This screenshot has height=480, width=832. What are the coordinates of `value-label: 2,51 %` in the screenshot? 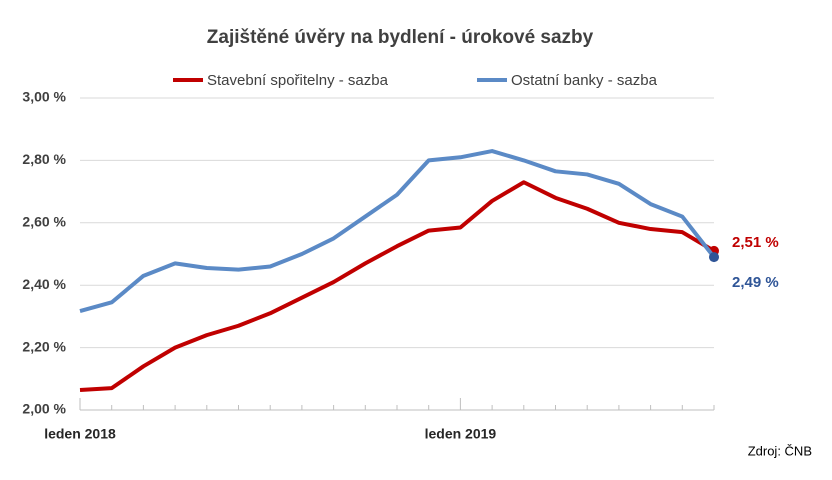 It's located at (755, 242).